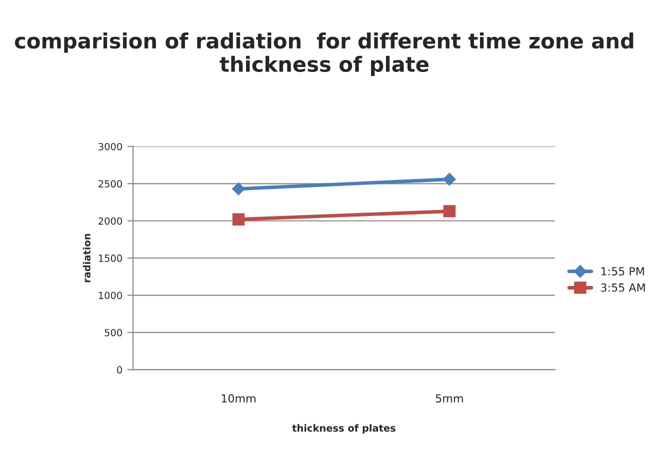 This screenshot has height=465, width=649. I want to click on y-tick-label: 0, so click(119, 370).